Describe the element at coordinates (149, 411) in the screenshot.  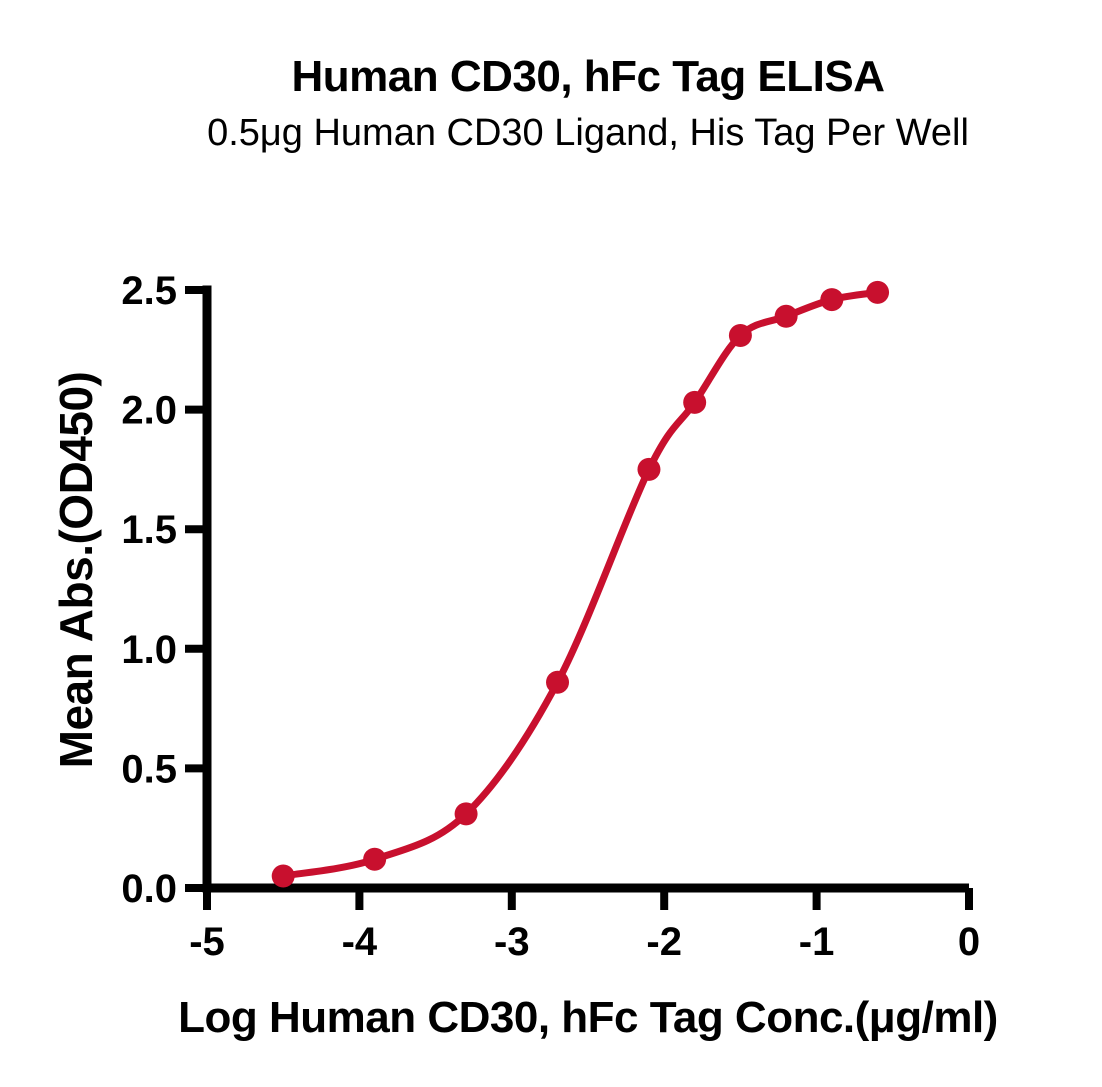
I see `y-tick-label: 2.0` at that location.